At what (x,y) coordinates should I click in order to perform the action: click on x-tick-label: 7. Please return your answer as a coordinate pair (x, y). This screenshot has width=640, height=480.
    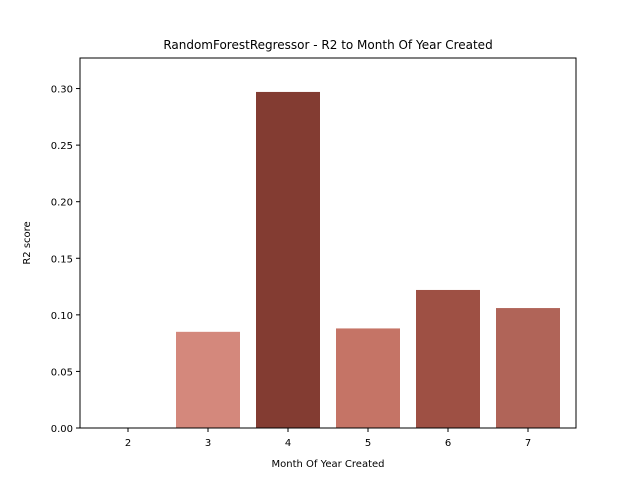
    Looking at the image, I should click on (528, 443).